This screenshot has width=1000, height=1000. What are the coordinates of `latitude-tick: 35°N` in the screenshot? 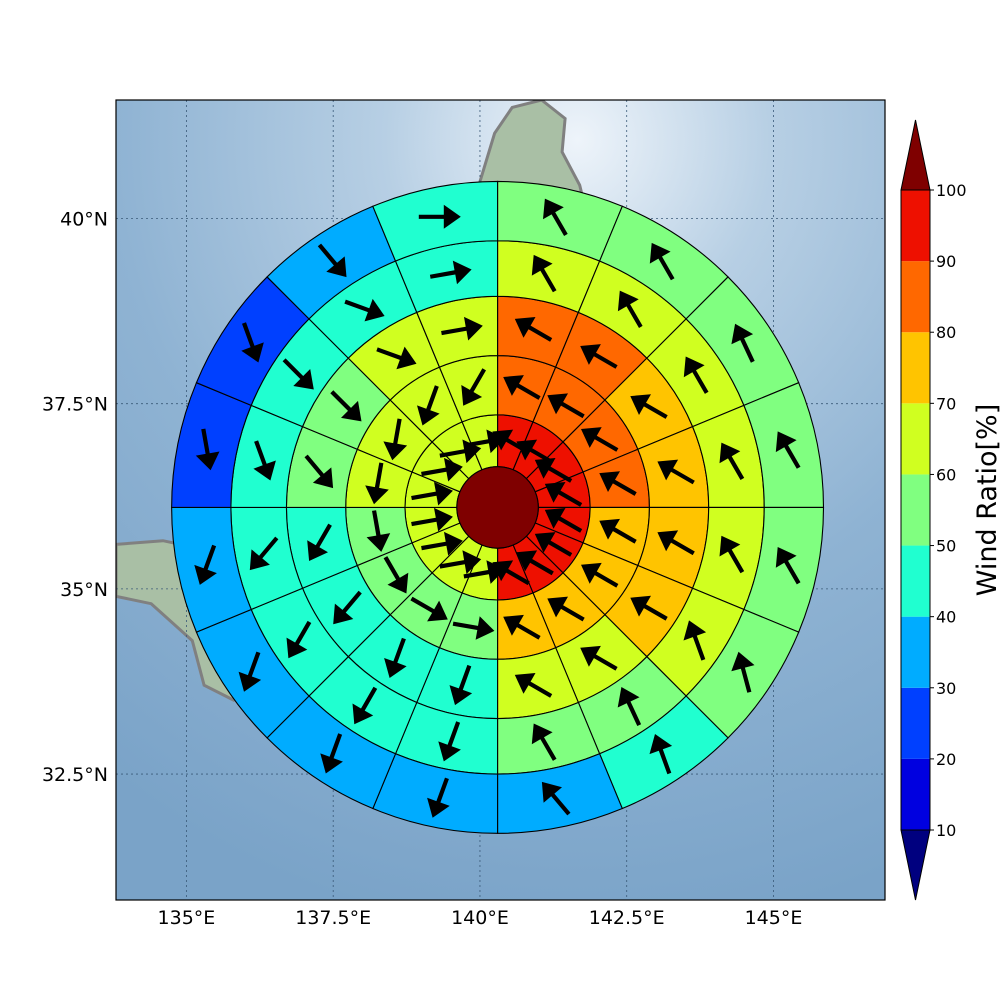 It's located at (84, 590).